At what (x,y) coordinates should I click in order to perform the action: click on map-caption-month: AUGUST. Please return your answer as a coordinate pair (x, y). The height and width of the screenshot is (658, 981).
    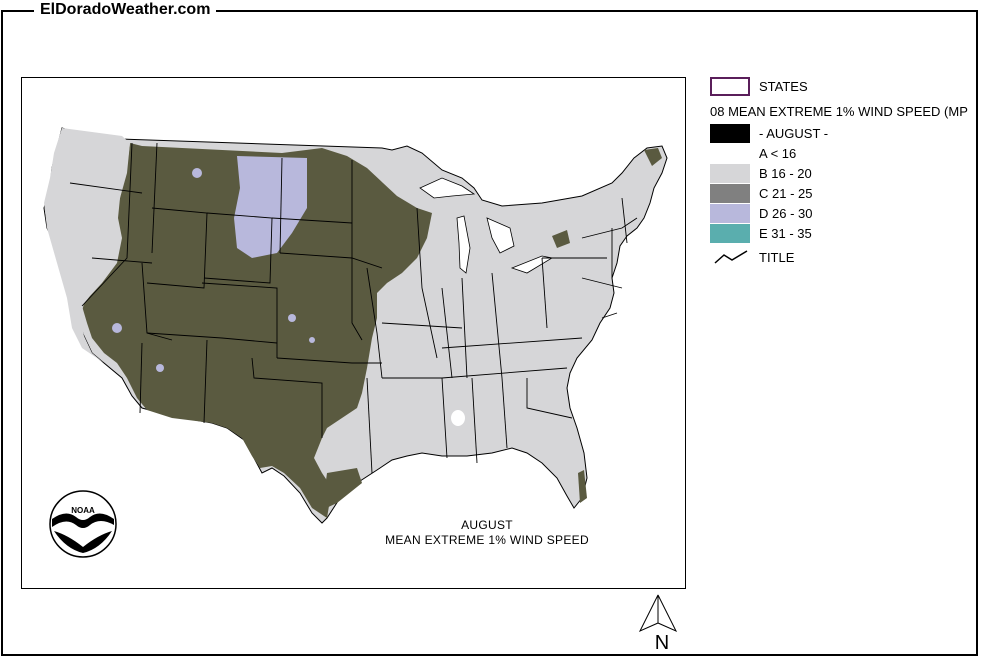
    Looking at the image, I should click on (487, 525).